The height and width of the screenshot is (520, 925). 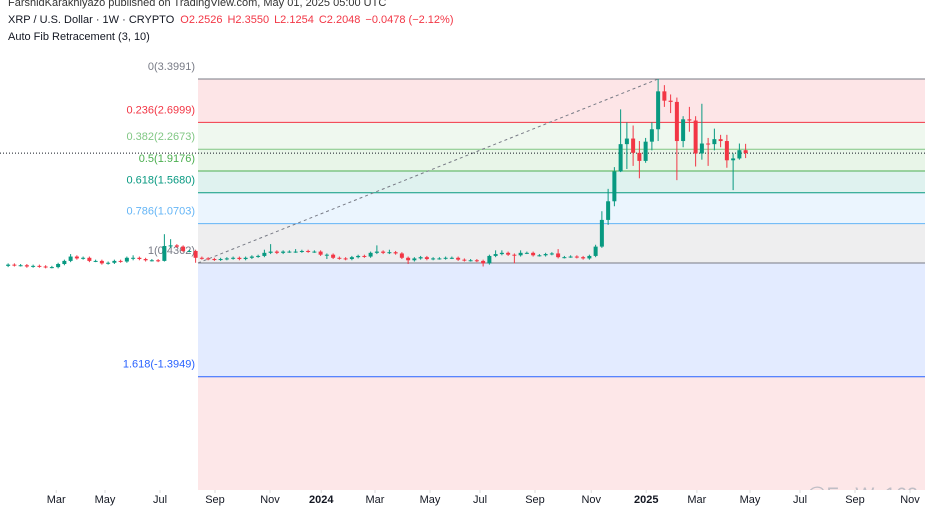 What do you see at coordinates (201, 20) in the screenshot?
I see `ohlc-open: O2.2526` at bounding box center [201, 20].